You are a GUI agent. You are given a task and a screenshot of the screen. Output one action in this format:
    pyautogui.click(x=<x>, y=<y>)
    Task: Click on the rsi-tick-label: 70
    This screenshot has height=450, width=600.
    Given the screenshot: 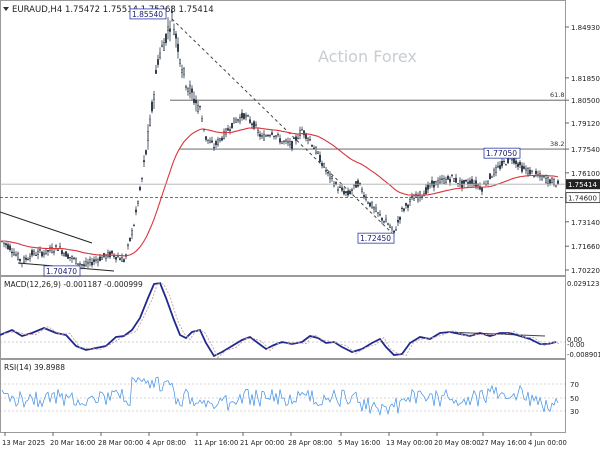 What is the action you would take?
    pyautogui.click(x=574, y=385)
    